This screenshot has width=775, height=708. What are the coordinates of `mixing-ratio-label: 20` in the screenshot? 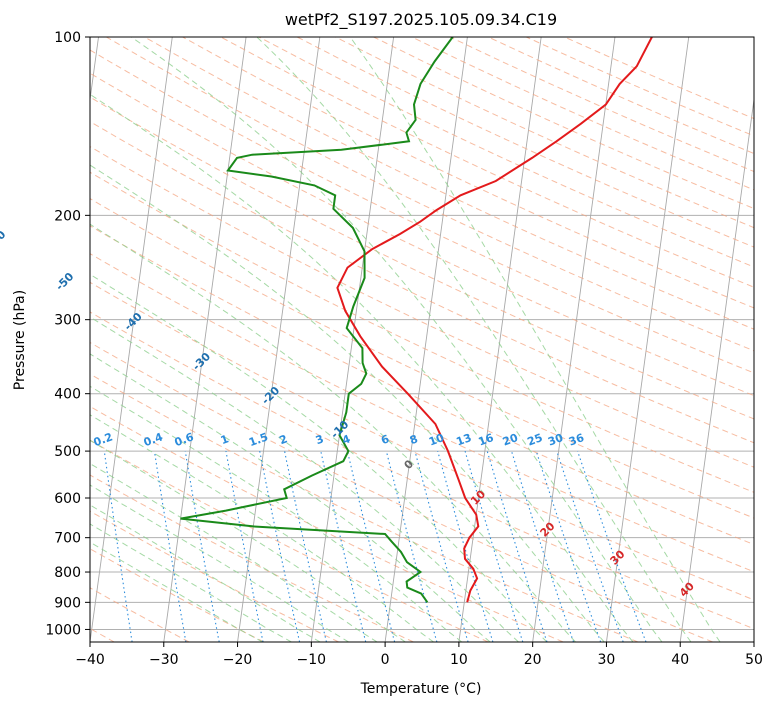 It's located at (510, 440).